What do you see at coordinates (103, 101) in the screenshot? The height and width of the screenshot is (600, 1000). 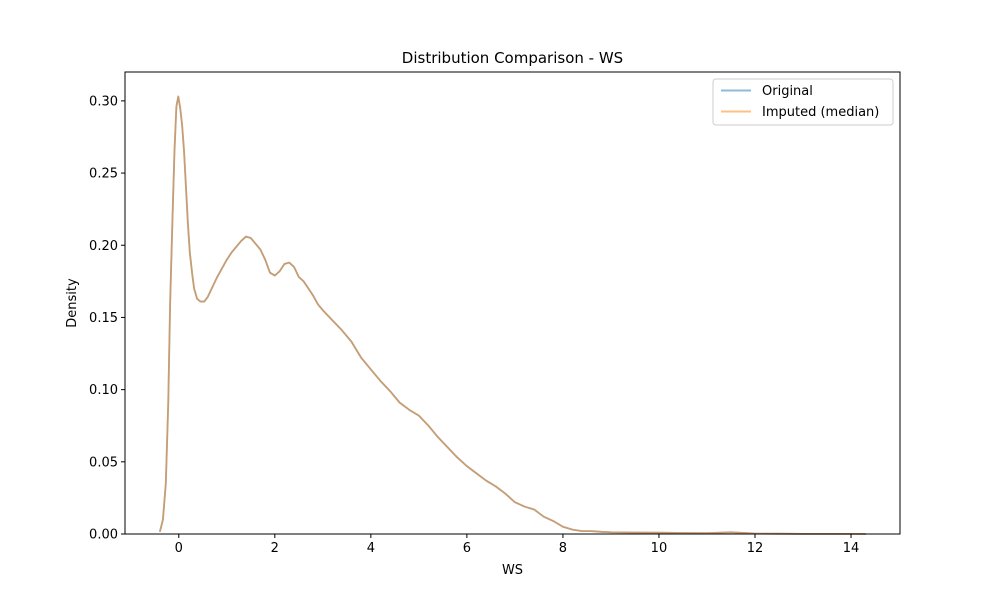 I see `y-tick-label: 0.30` at bounding box center [103, 101].